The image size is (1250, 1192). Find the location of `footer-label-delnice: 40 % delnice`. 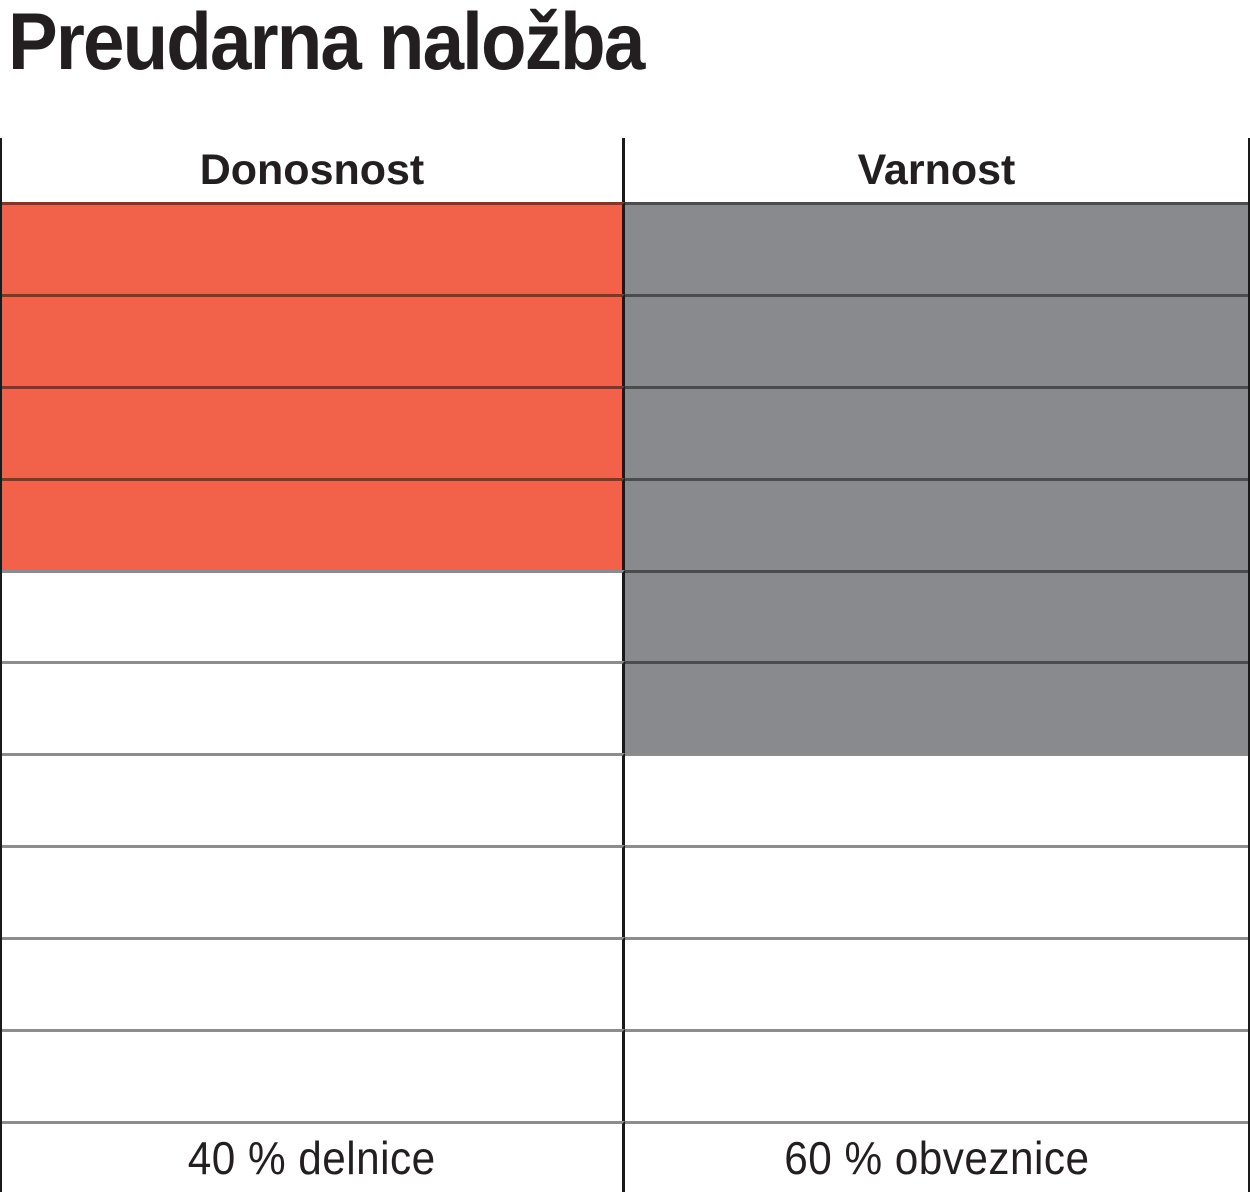

footer-label-delnice: 40 % delnice is located at coordinates (313, 1156).